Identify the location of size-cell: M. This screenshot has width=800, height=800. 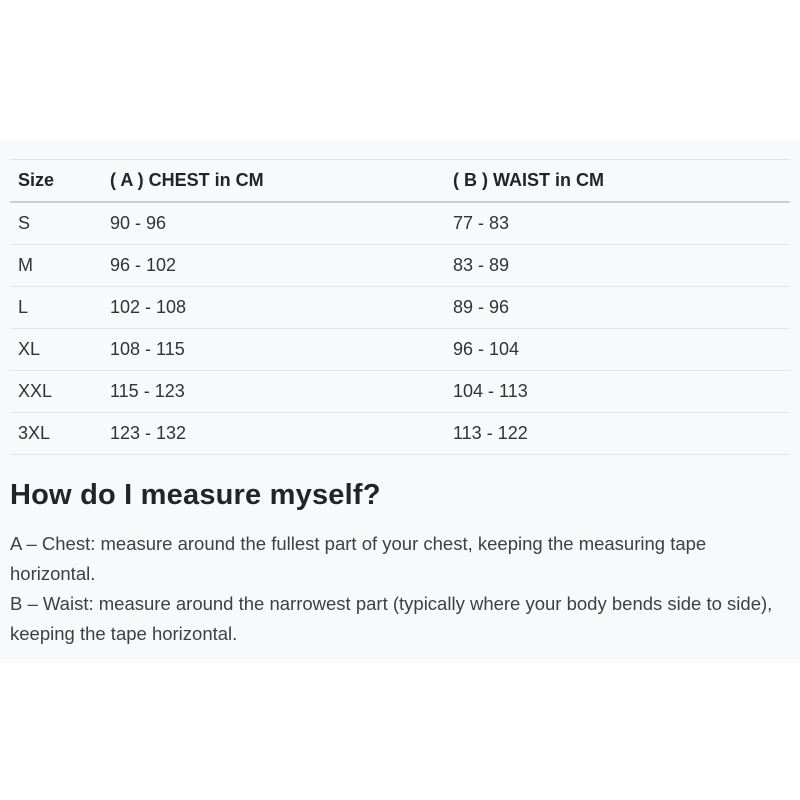
(56, 265).